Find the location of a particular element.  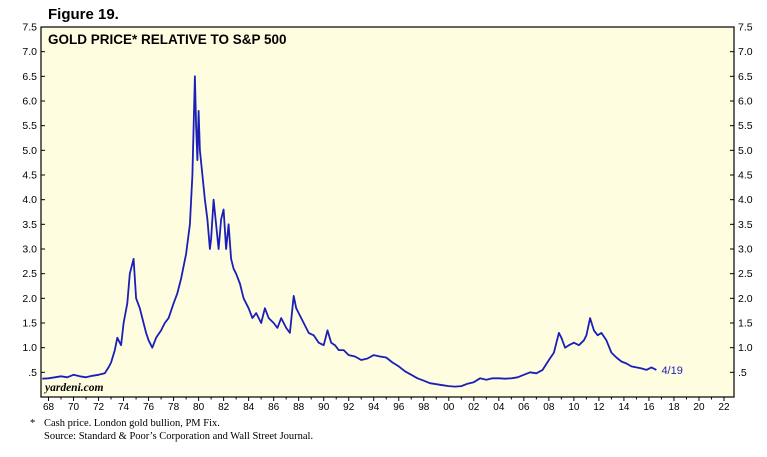

y-tick-label-right: 7.5 is located at coordinates (745, 28).